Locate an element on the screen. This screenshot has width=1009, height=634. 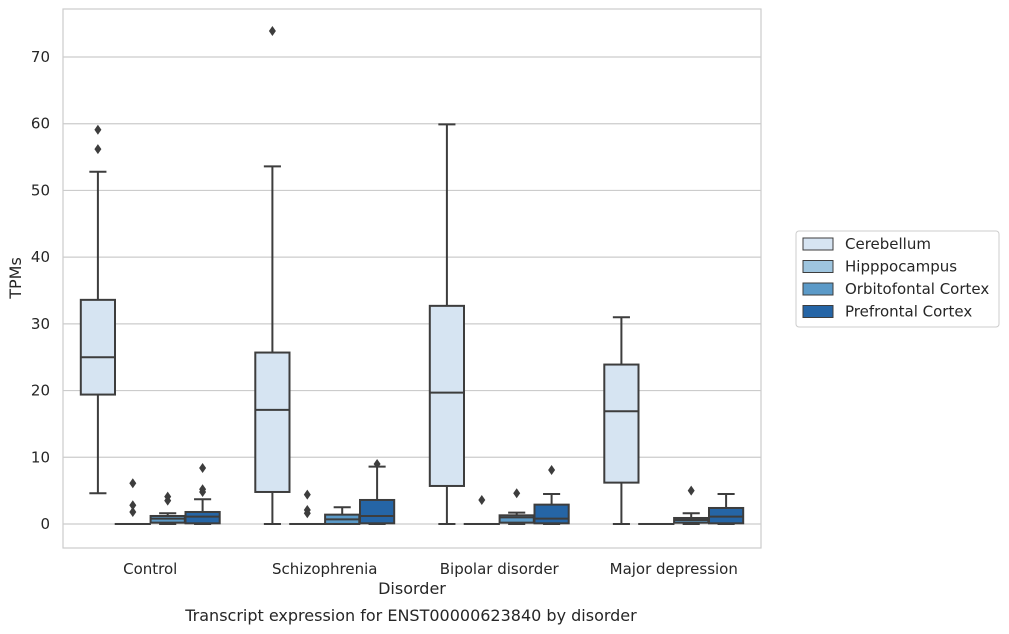
y-tick-label: 50 is located at coordinates (40, 190).